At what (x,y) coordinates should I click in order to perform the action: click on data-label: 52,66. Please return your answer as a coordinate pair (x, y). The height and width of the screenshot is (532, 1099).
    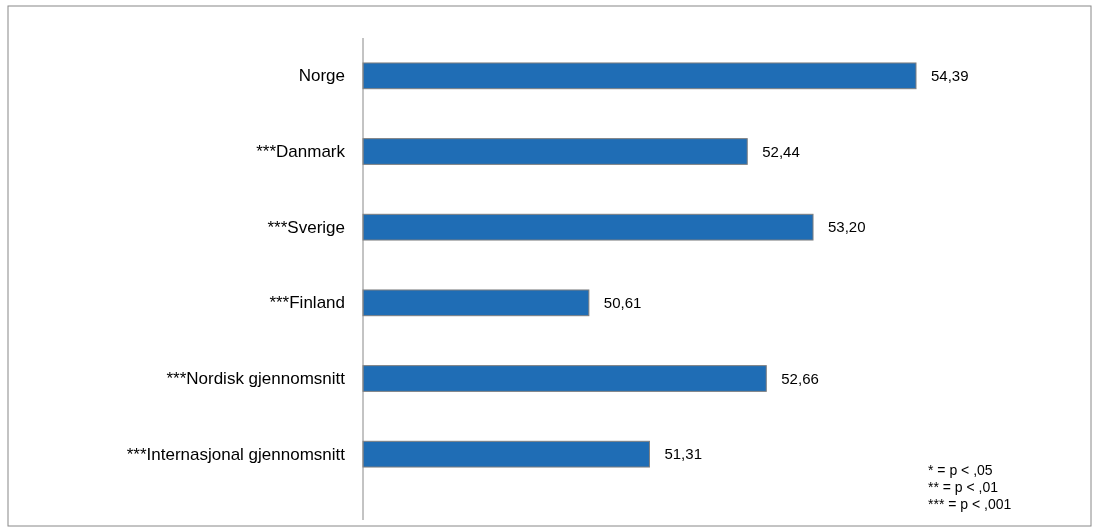
    Looking at the image, I should click on (800, 378).